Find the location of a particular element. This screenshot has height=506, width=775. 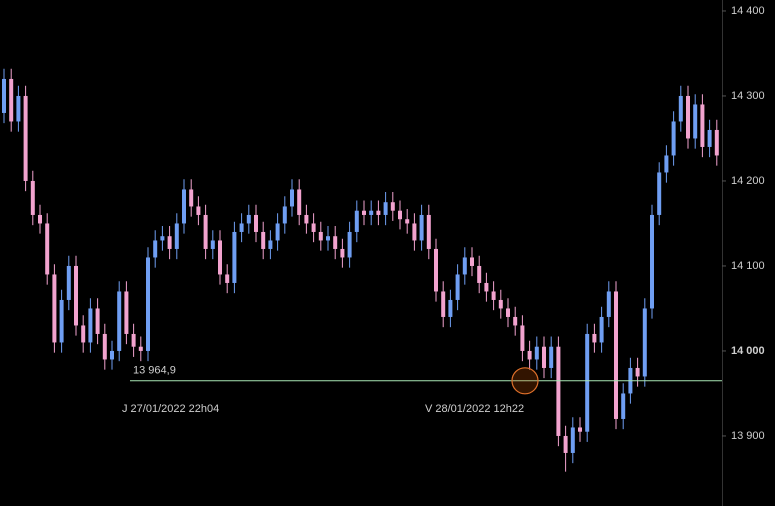

date-annotation: V 28/01/2022 12h22 is located at coordinates (474, 409).